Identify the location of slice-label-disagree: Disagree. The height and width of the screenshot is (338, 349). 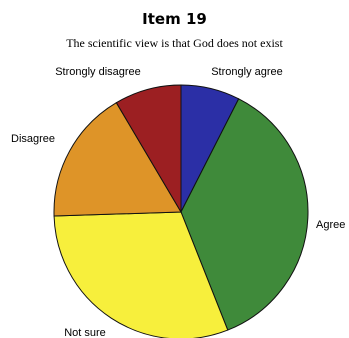
(33, 139).